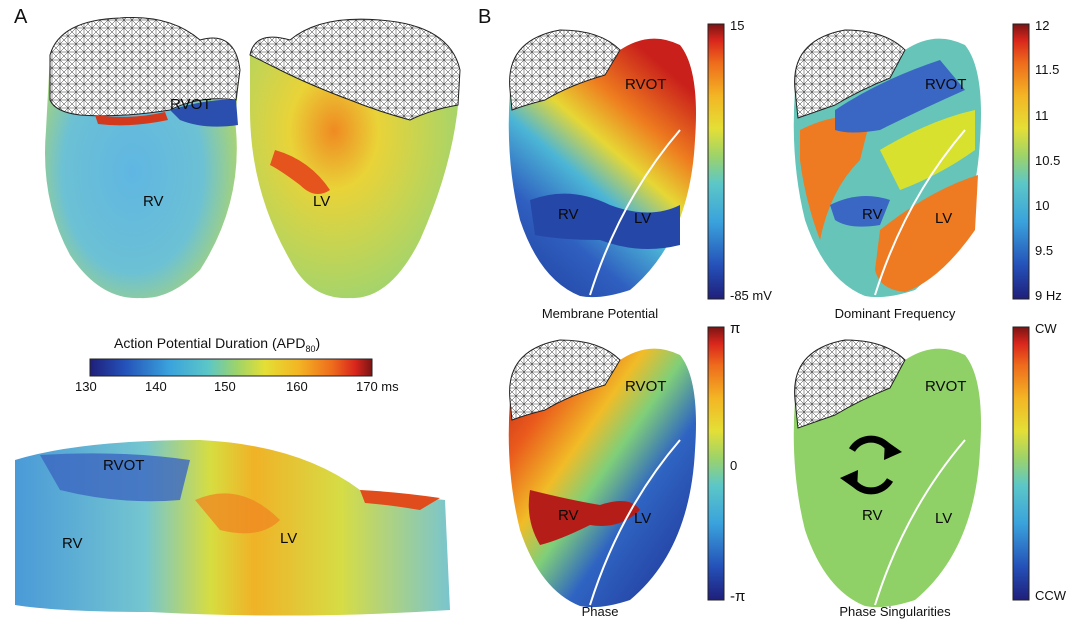 The width and height of the screenshot is (1079, 623). What do you see at coordinates (377, 386) in the screenshot?
I see `apd-tick: 170 ms` at bounding box center [377, 386].